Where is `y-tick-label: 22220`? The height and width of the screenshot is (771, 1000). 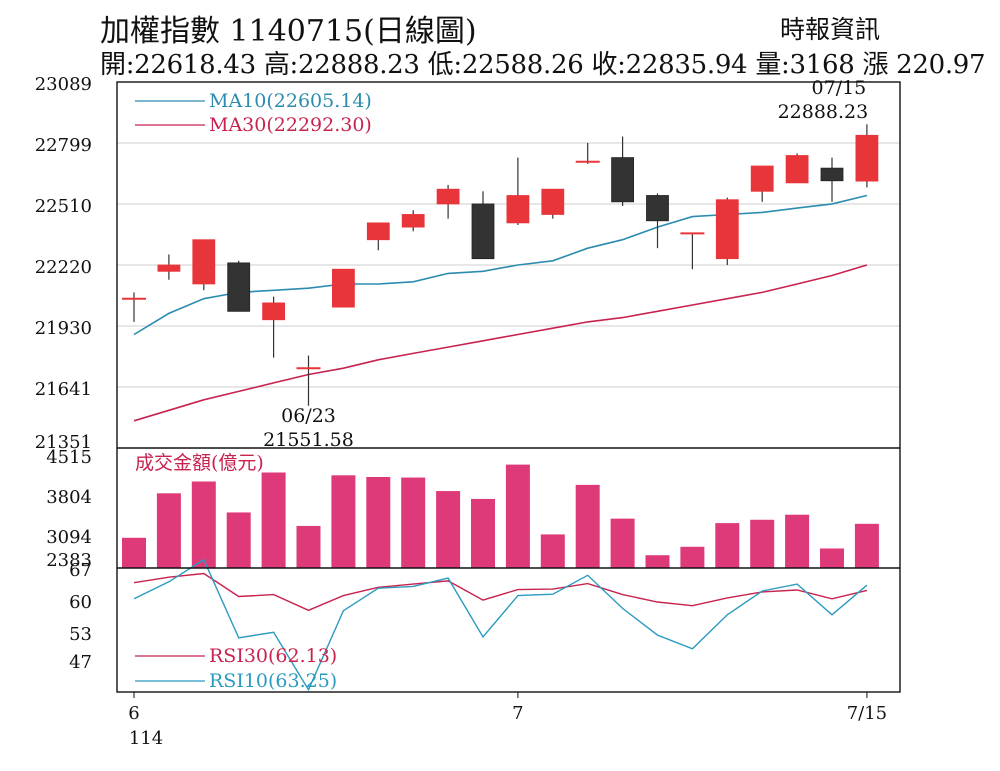 y-tick-label: 22220 is located at coordinates (63, 267).